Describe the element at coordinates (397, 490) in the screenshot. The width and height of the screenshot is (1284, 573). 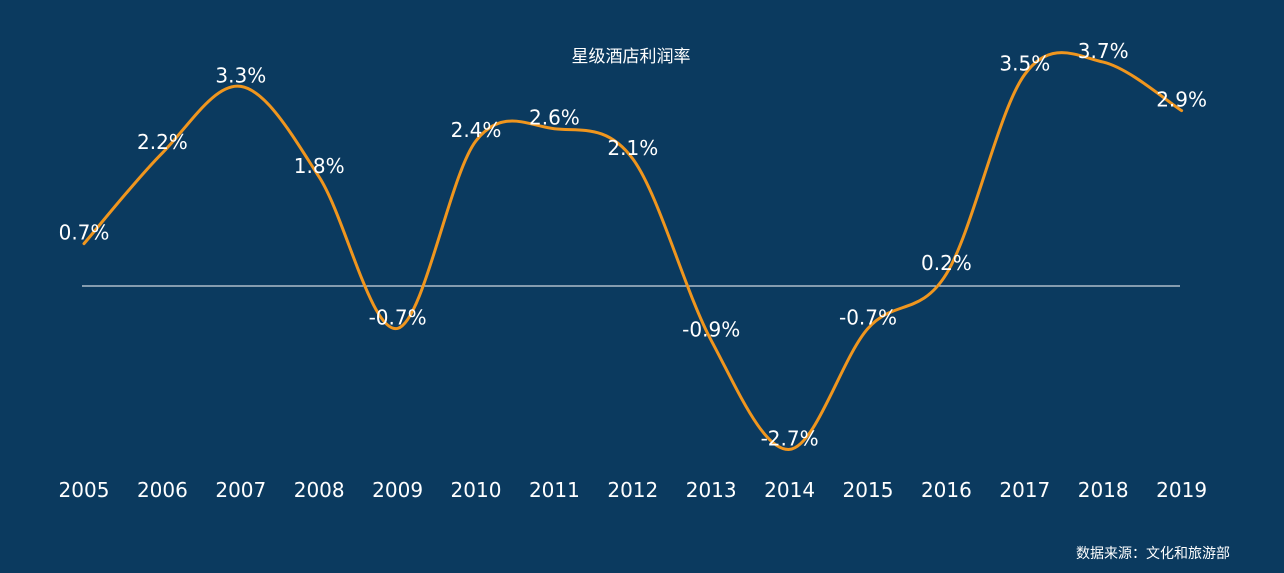
I see `x-tick-2009: 2009` at that location.